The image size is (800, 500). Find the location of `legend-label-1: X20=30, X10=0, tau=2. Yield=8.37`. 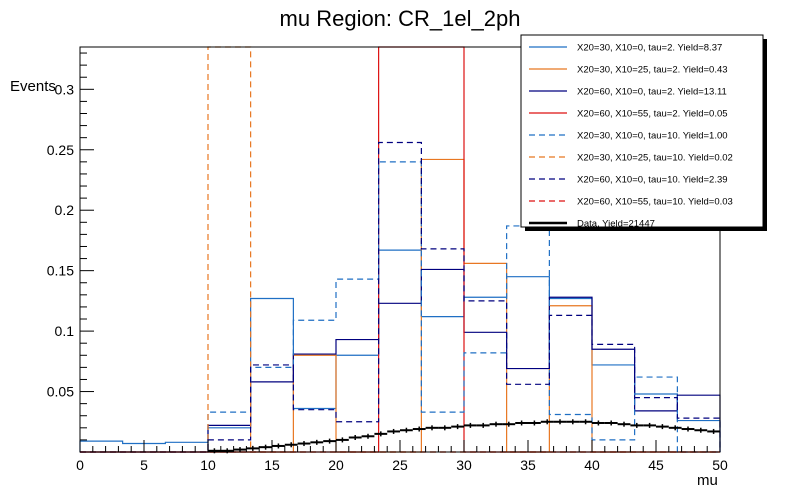

legend-label-1: X20=30, X10=0, tau=2. Yield=8.37 is located at coordinates (649, 48).